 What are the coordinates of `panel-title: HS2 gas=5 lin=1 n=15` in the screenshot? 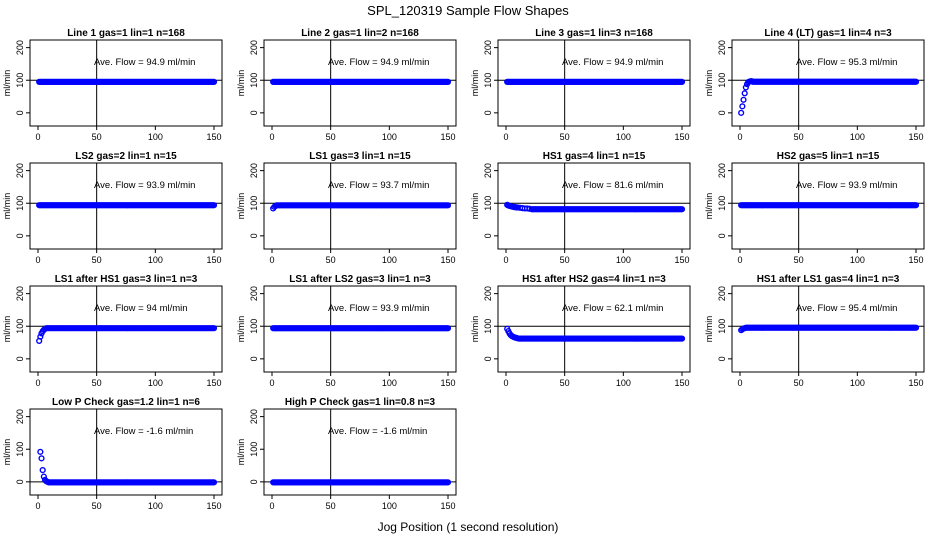 It's located at (828, 156).